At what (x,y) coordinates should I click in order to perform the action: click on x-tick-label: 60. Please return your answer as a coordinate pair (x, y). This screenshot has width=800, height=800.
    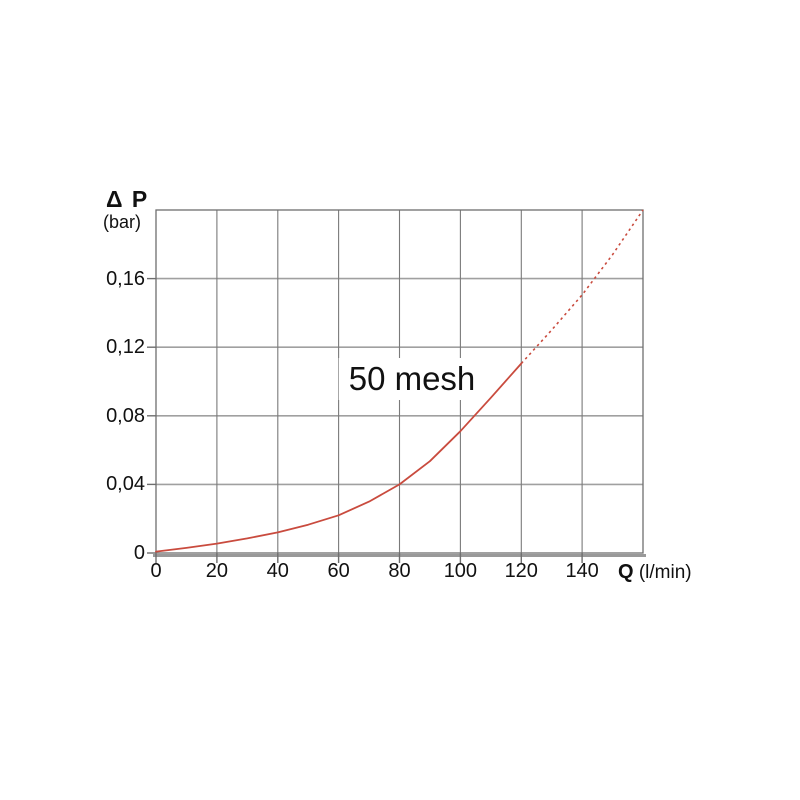
    Looking at the image, I should click on (338, 571).